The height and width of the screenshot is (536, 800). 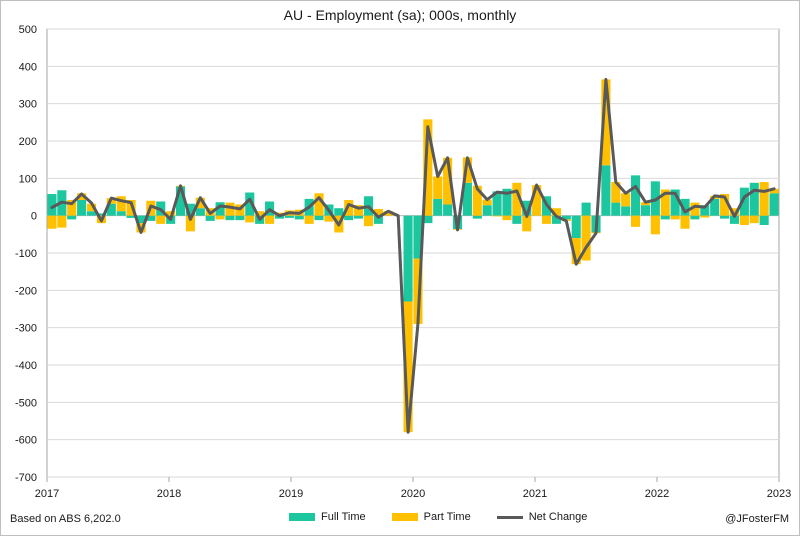 I want to click on x-tick-label: 2020, so click(x=413, y=494).